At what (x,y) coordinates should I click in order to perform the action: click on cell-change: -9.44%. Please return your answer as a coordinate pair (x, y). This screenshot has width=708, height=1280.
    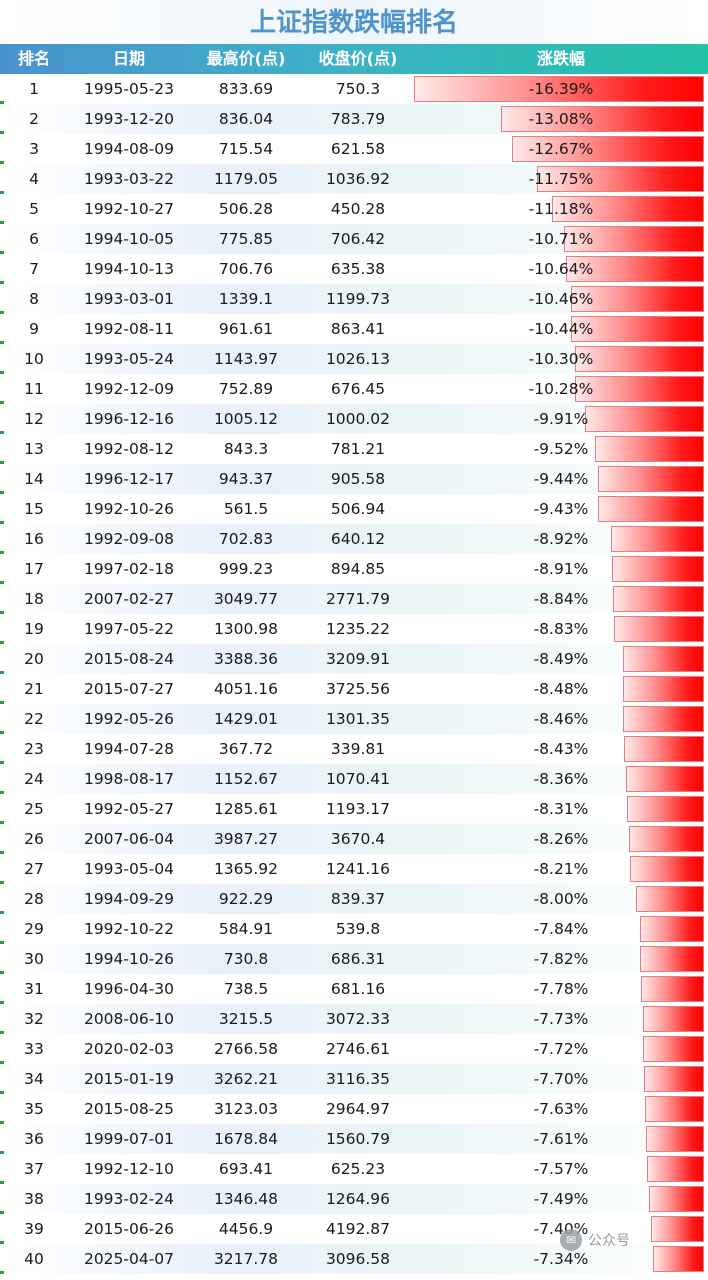
    Looking at the image, I should click on (561, 479).